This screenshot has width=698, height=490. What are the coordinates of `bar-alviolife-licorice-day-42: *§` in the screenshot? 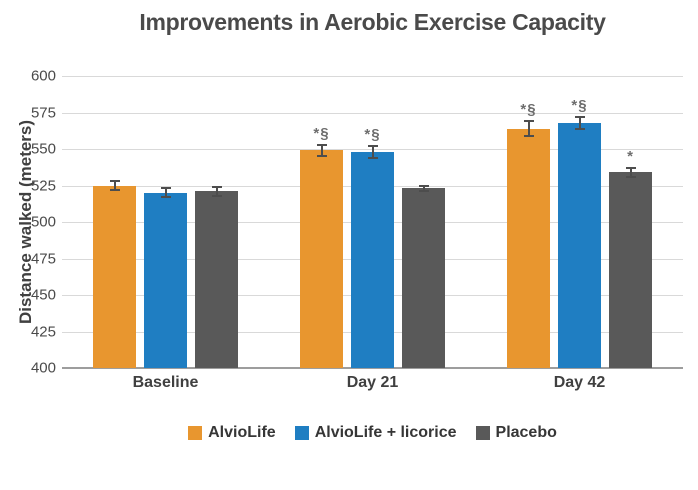 It's located at (579, 222).